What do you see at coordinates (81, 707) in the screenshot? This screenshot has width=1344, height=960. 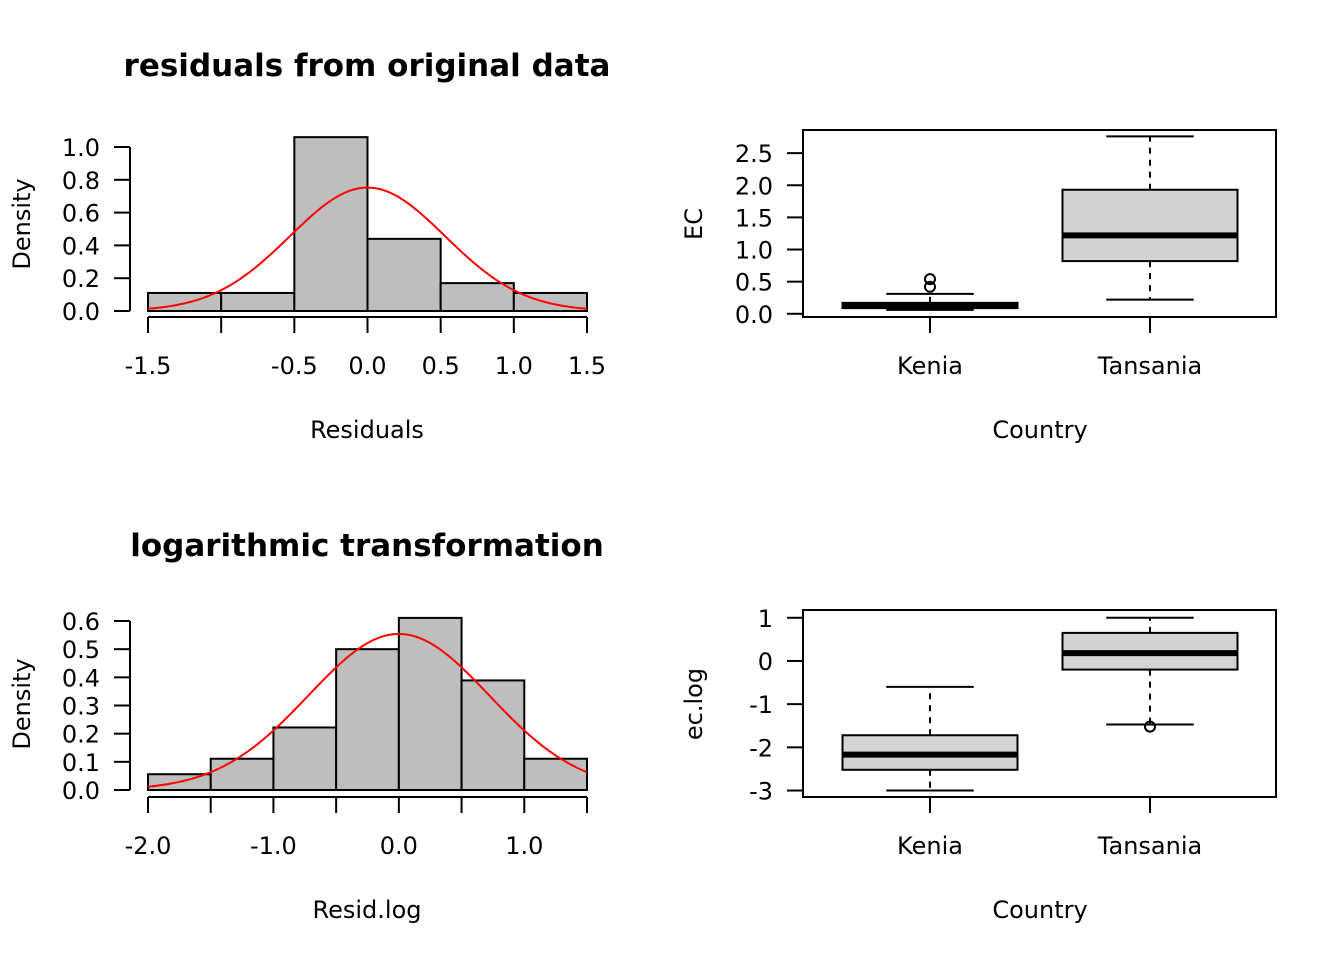 I see `y-tick-label: 0.3` at bounding box center [81, 707].